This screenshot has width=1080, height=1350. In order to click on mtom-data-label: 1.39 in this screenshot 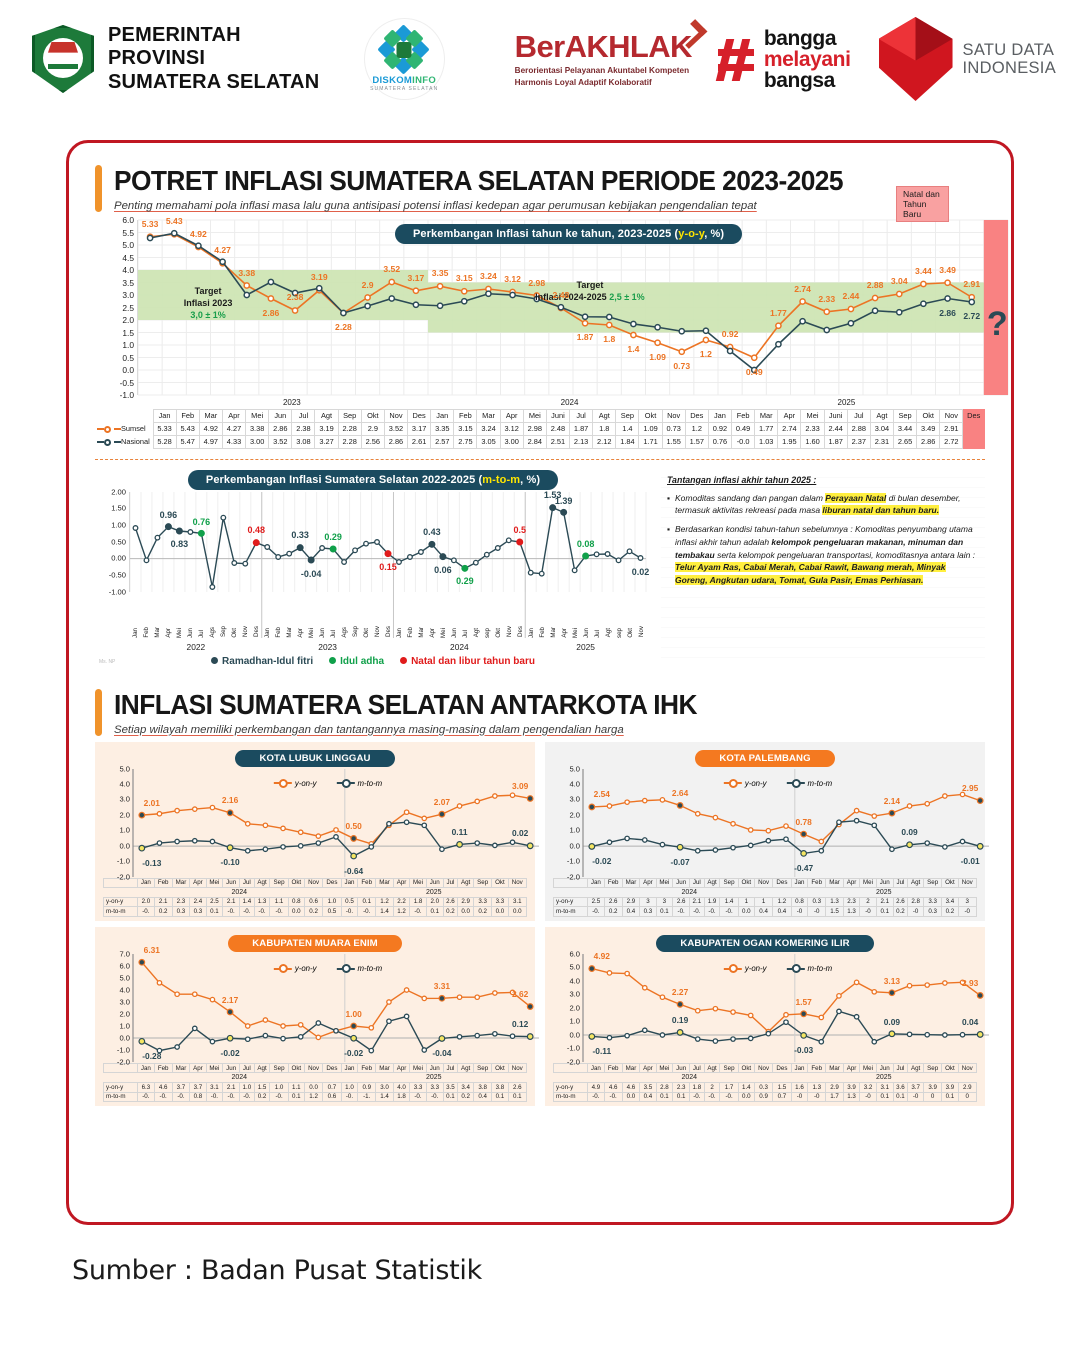, I will do `click(563, 500)`.